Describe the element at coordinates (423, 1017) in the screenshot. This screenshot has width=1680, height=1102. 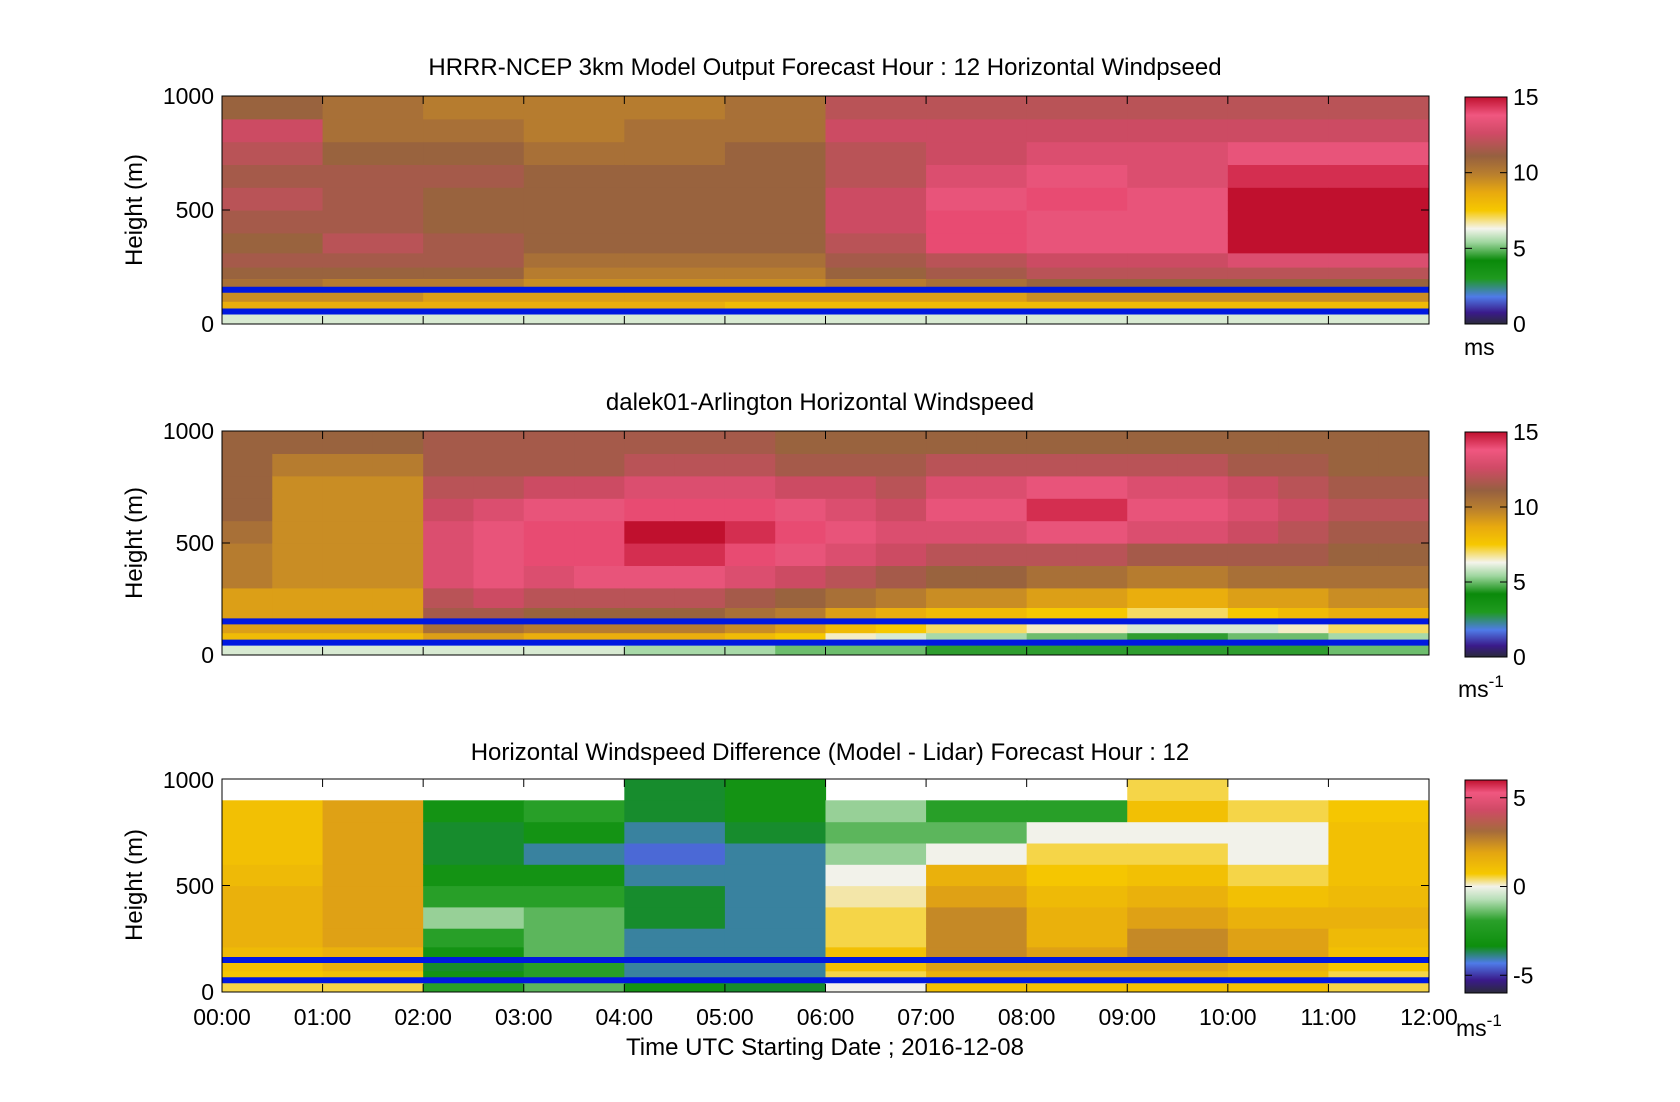
I see `x-tick-label: 02:00` at that location.